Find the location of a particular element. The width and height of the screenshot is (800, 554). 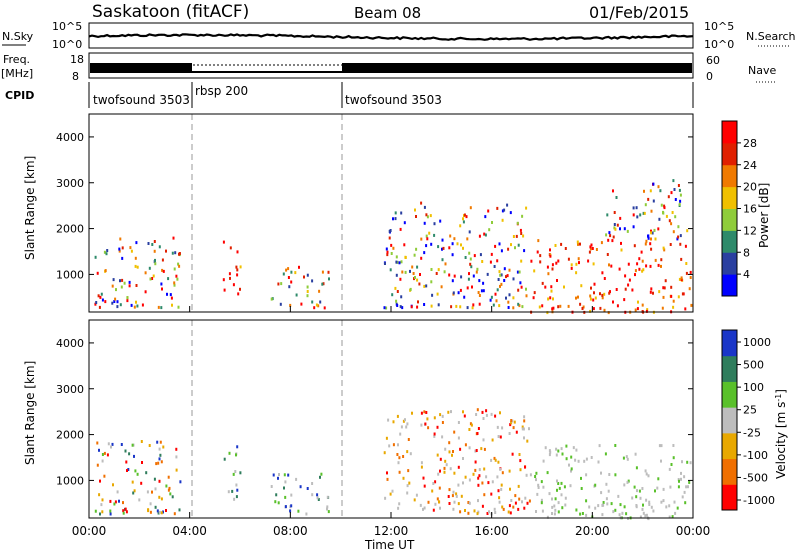

power-colorbar-swatch is located at coordinates (729, 132).